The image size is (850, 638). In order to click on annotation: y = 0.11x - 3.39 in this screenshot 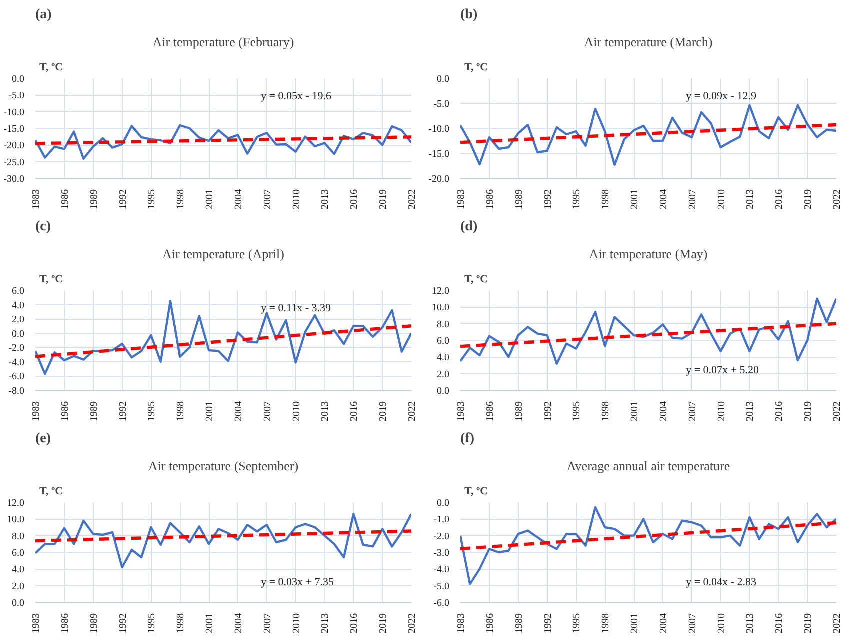, I will do `click(296, 308)`.